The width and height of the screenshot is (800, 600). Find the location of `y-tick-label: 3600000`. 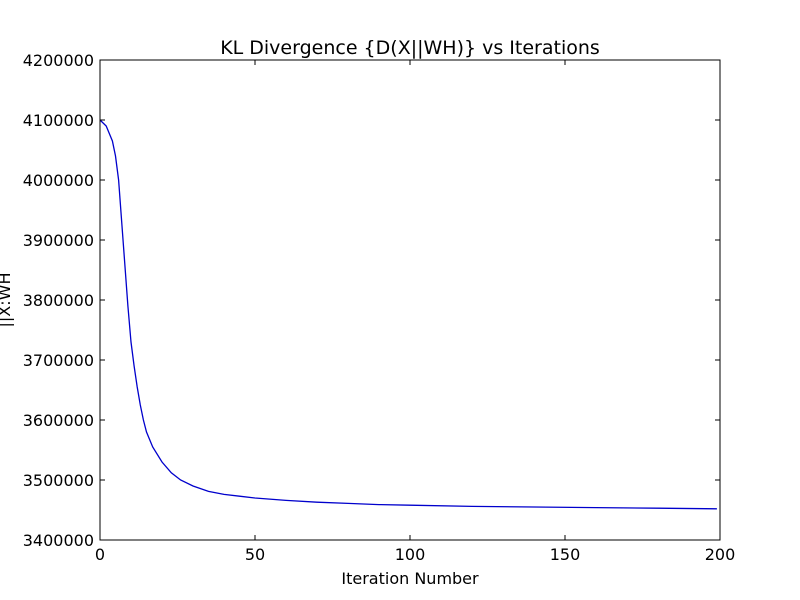

y-tick-label: 3600000 is located at coordinates (58, 420).